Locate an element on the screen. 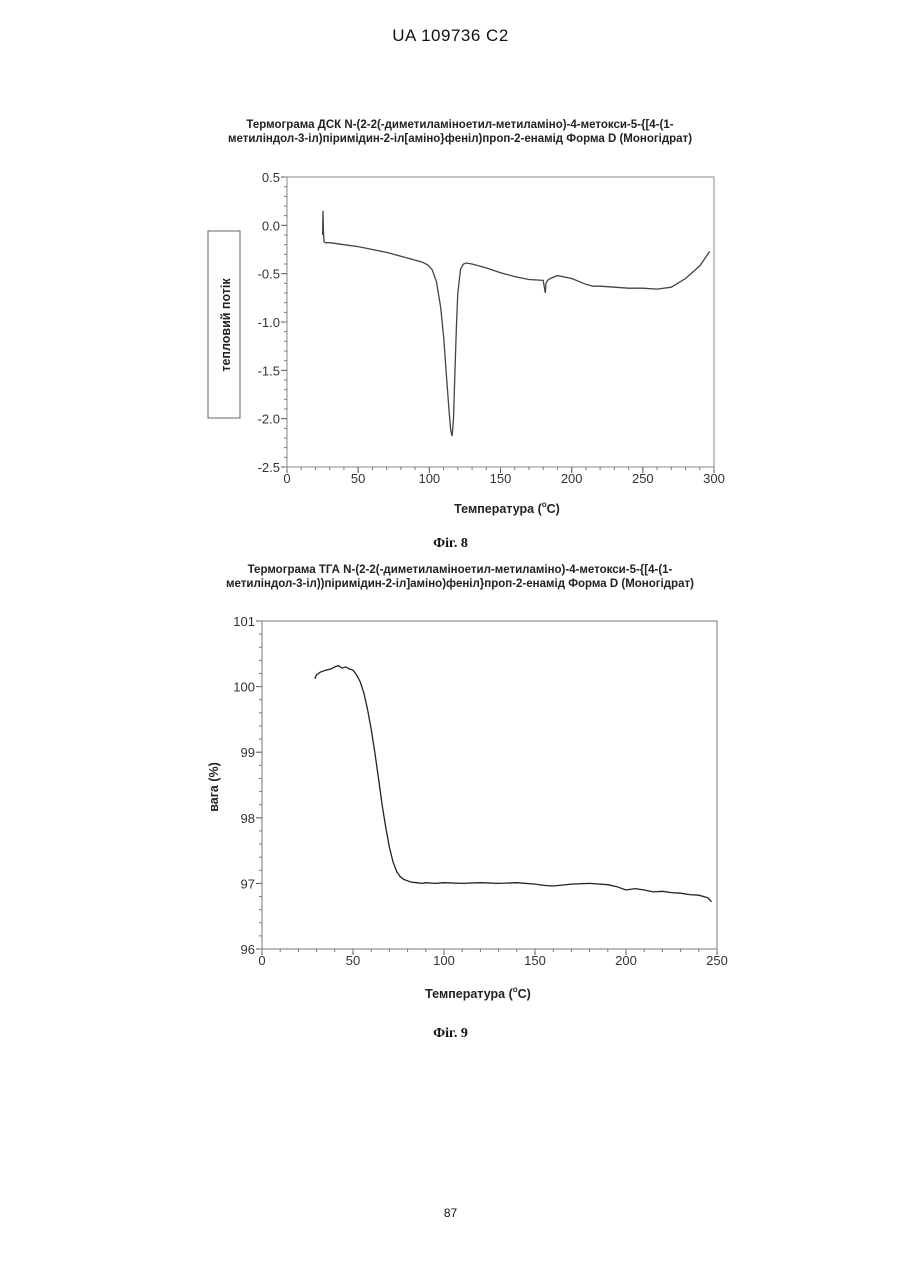 The image size is (901, 1273). dsc-y-tick-label: -1.5 is located at coordinates (269, 370).